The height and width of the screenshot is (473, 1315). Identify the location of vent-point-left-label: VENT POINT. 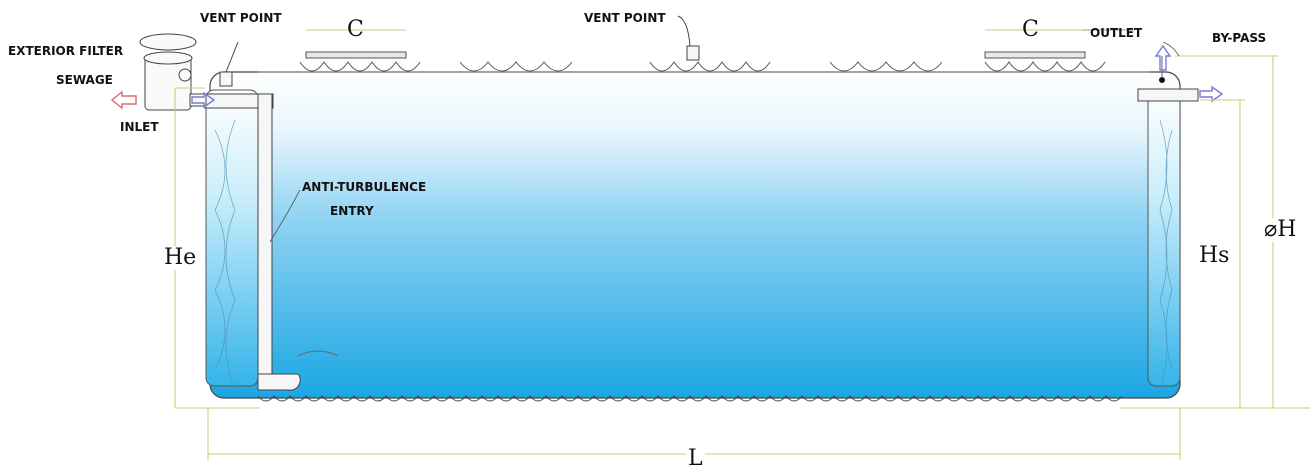
(241, 18).